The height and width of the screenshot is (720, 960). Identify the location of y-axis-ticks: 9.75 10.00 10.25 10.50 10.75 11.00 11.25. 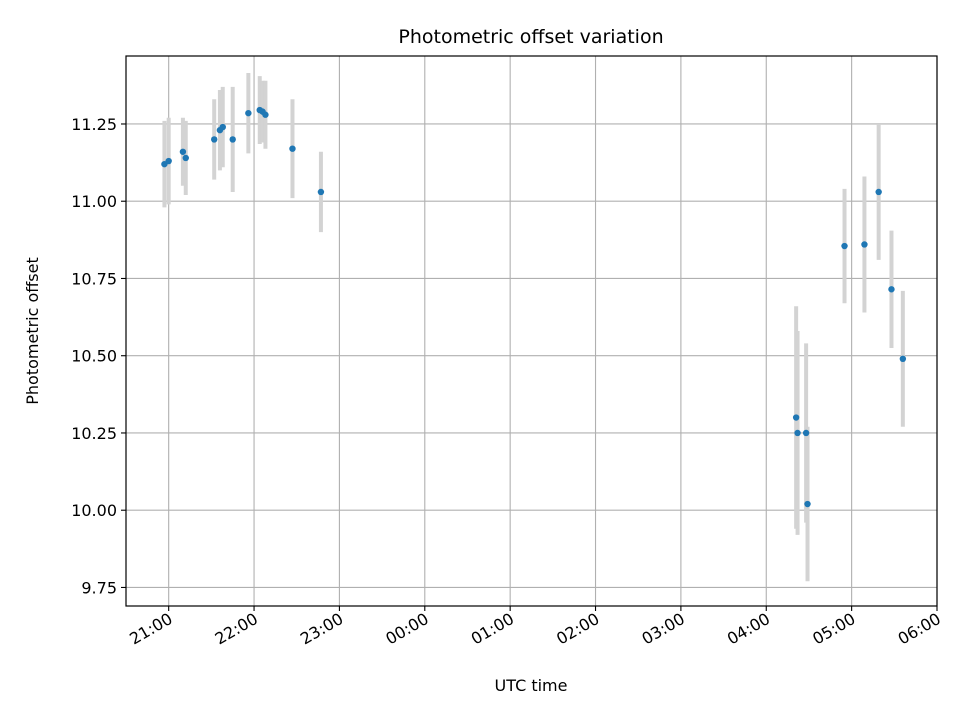
(98, 356).